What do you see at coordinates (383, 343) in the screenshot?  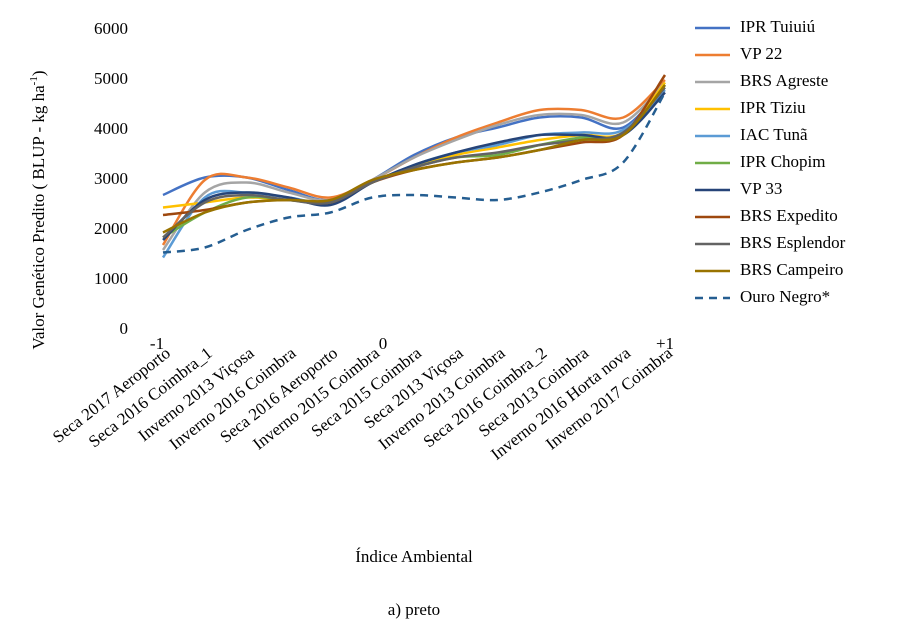 I see `annotation: 0` at bounding box center [383, 343].